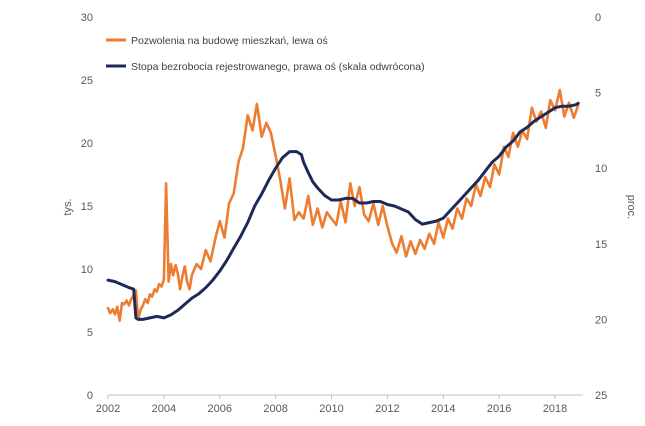  What do you see at coordinates (164, 409) in the screenshot?
I see `x-tick-label: 2004` at bounding box center [164, 409].